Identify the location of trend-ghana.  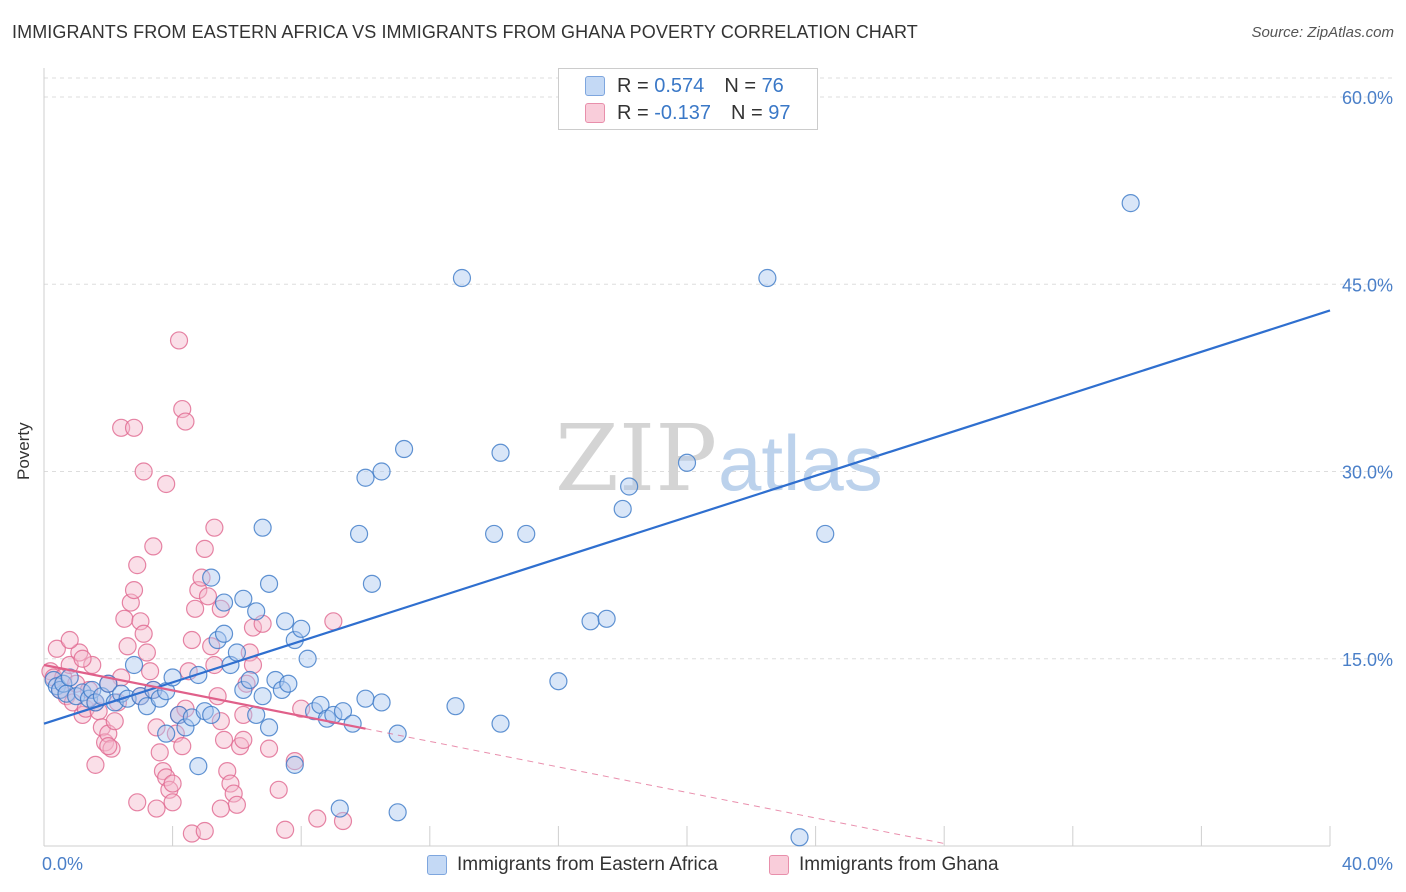
(204, 696).